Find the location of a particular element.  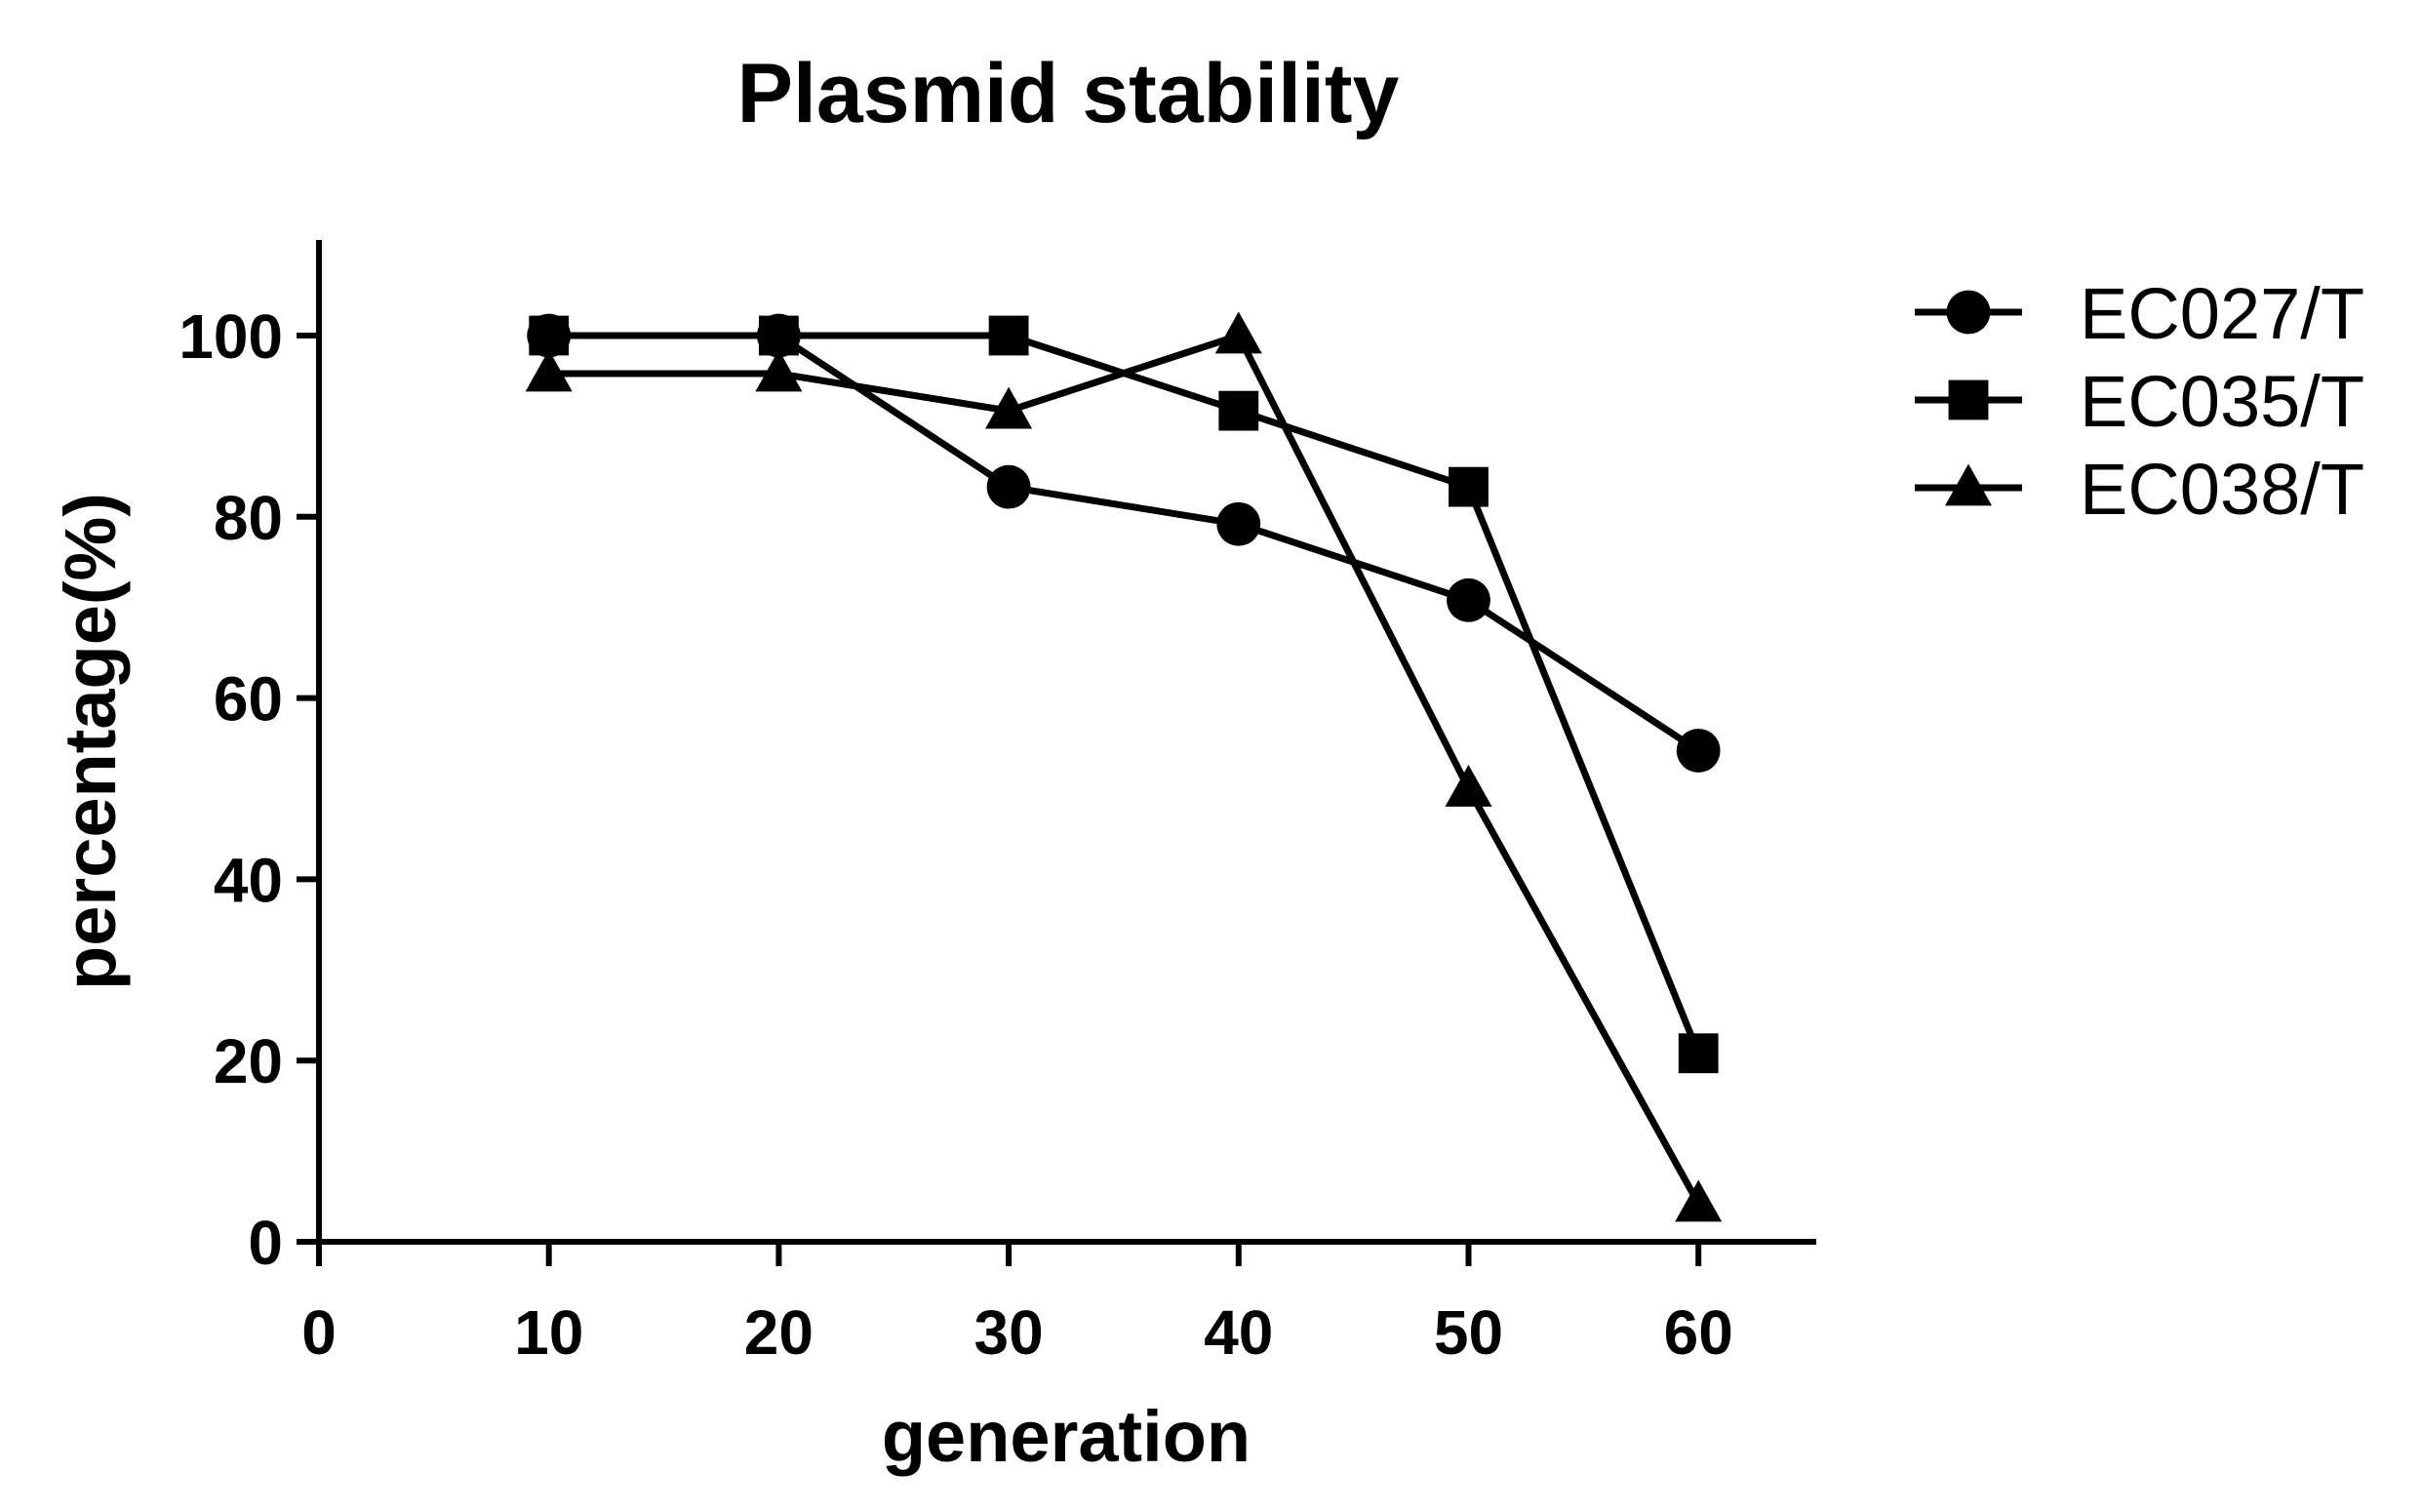

legend-marker-circle is located at coordinates (1968, 312).